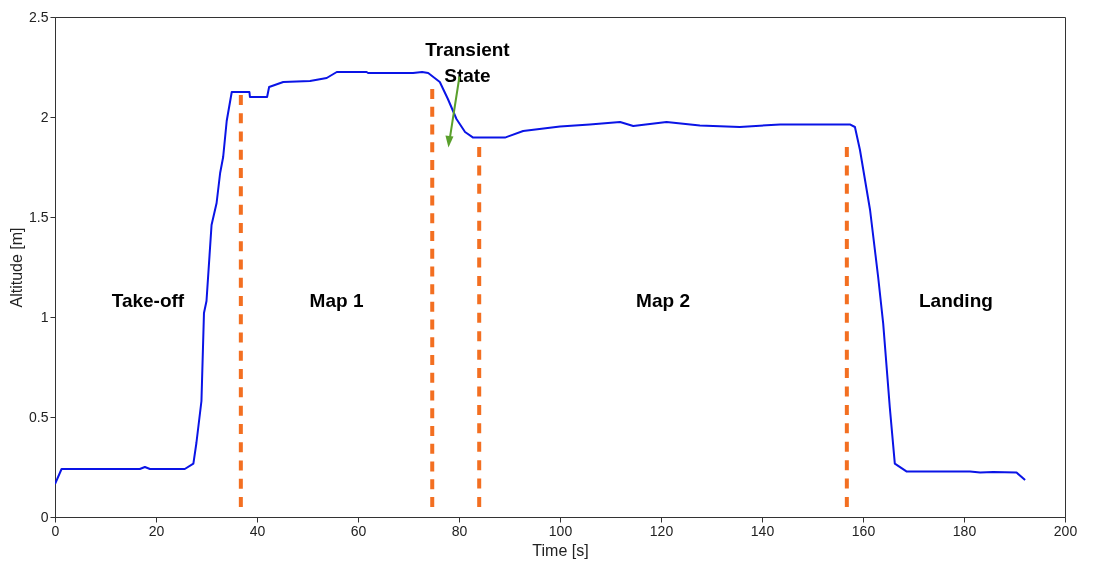 The width and height of the screenshot is (1102, 564). Describe the element at coordinates (863, 530) in the screenshot. I see `x-tick-label: 160` at that location.